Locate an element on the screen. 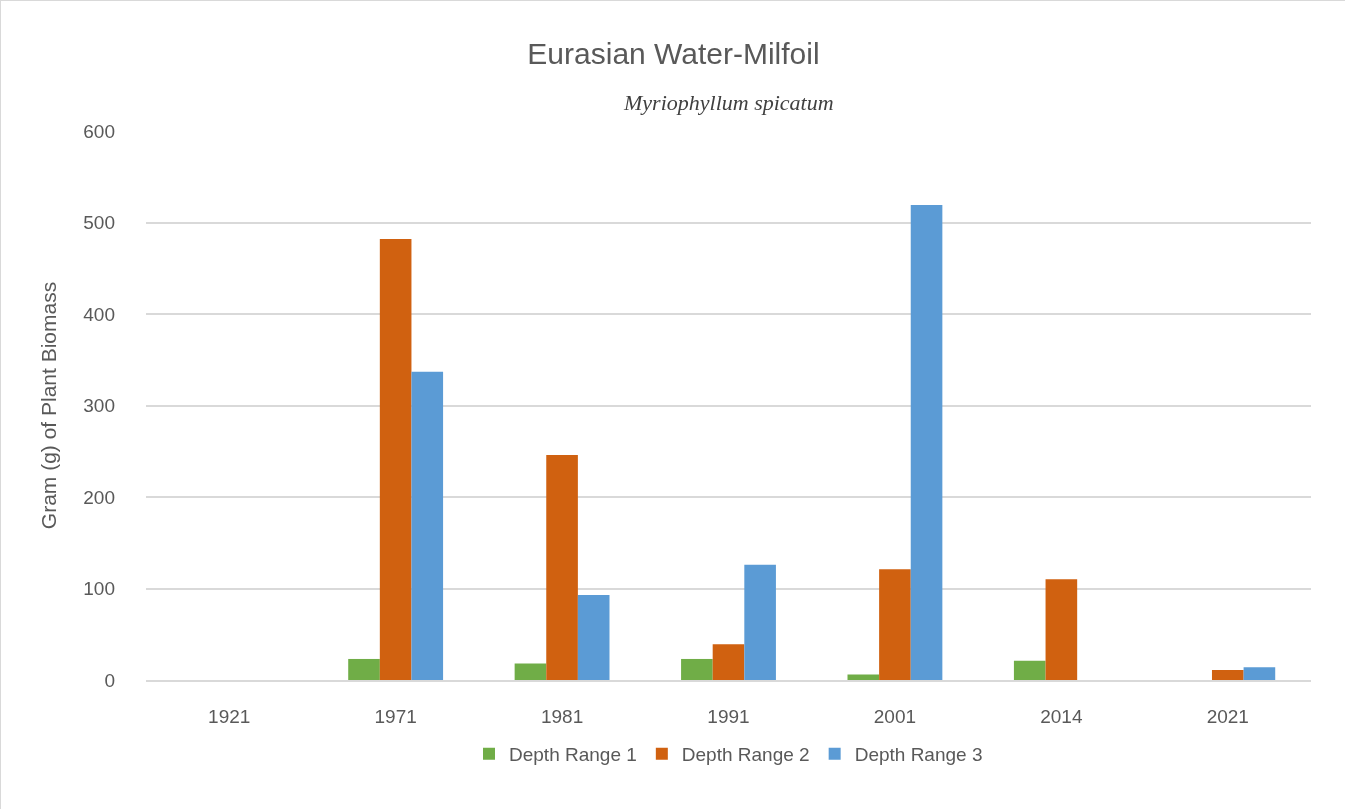 This screenshot has height=809, width=1345. chart-title: Eurasian Water-Milfoil is located at coordinates (673, 54).